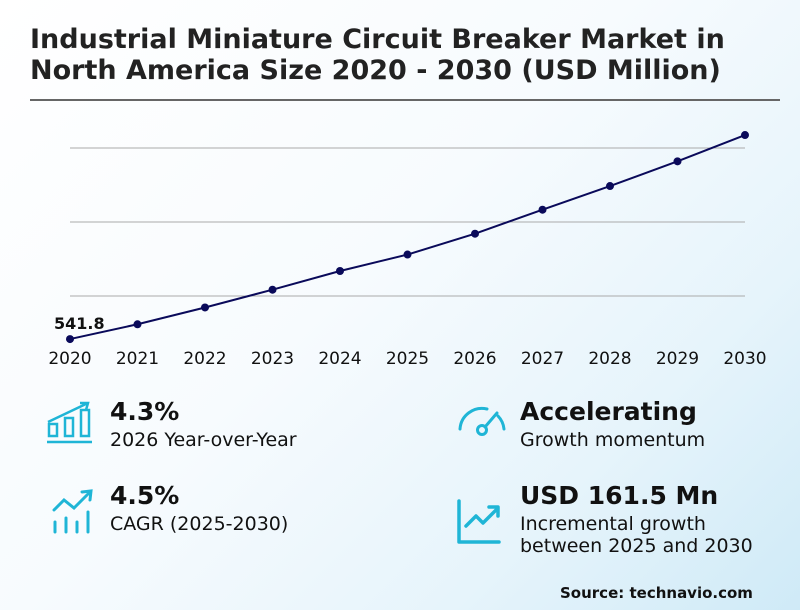 The width and height of the screenshot is (800, 610). I want to click on kpi-label-line1: Incremental growth, so click(613, 524).